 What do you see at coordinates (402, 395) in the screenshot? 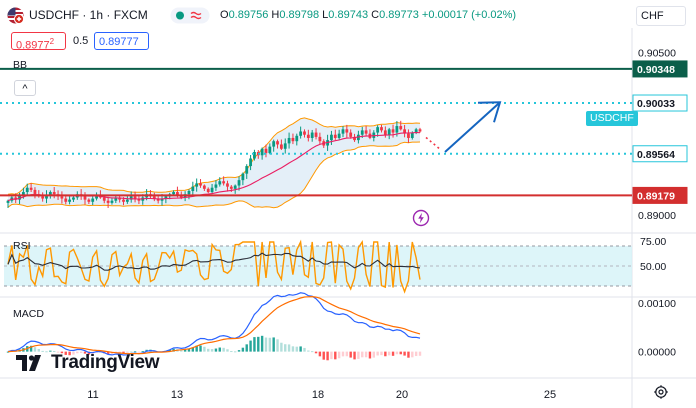
I see `time-axis-label: 20` at bounding box center [402, 395].